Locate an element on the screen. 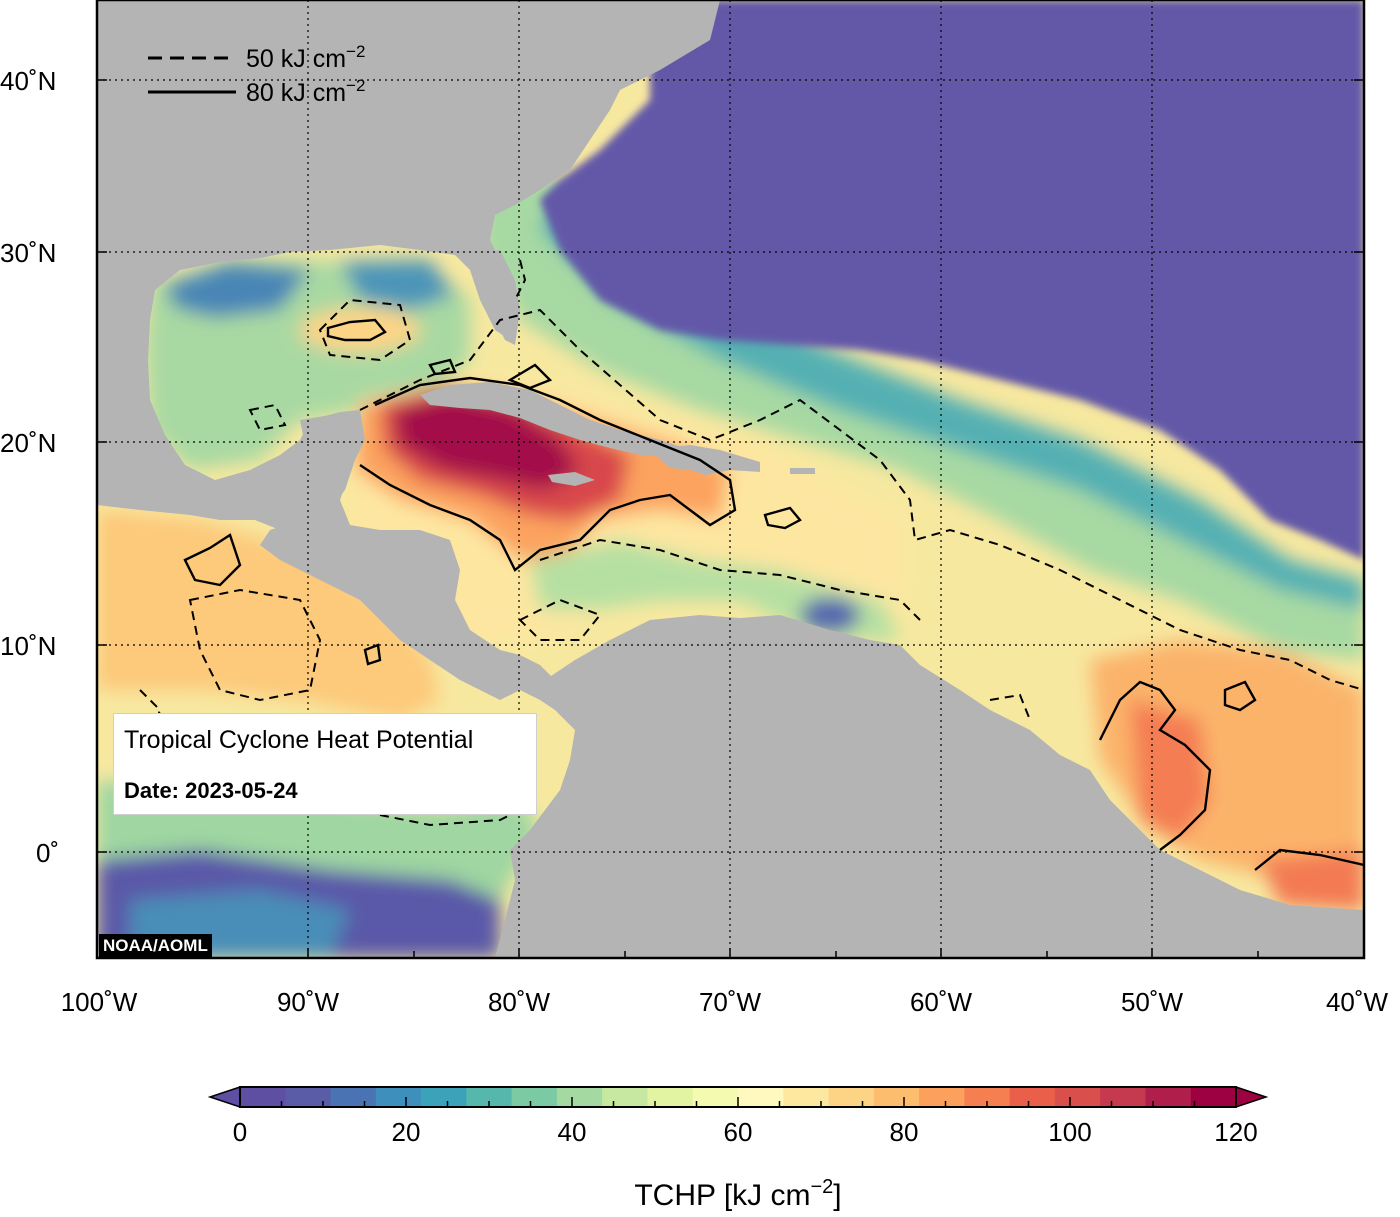  colorbar-tick-label: 40 is located at coordinates (572, 1132).